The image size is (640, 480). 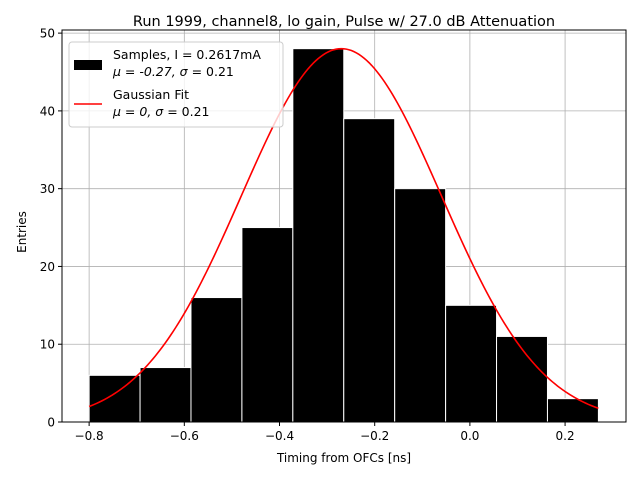 I want to click on legend-fit-stats: μ = 0, σ = 0.21, so click(x=160, y=111).